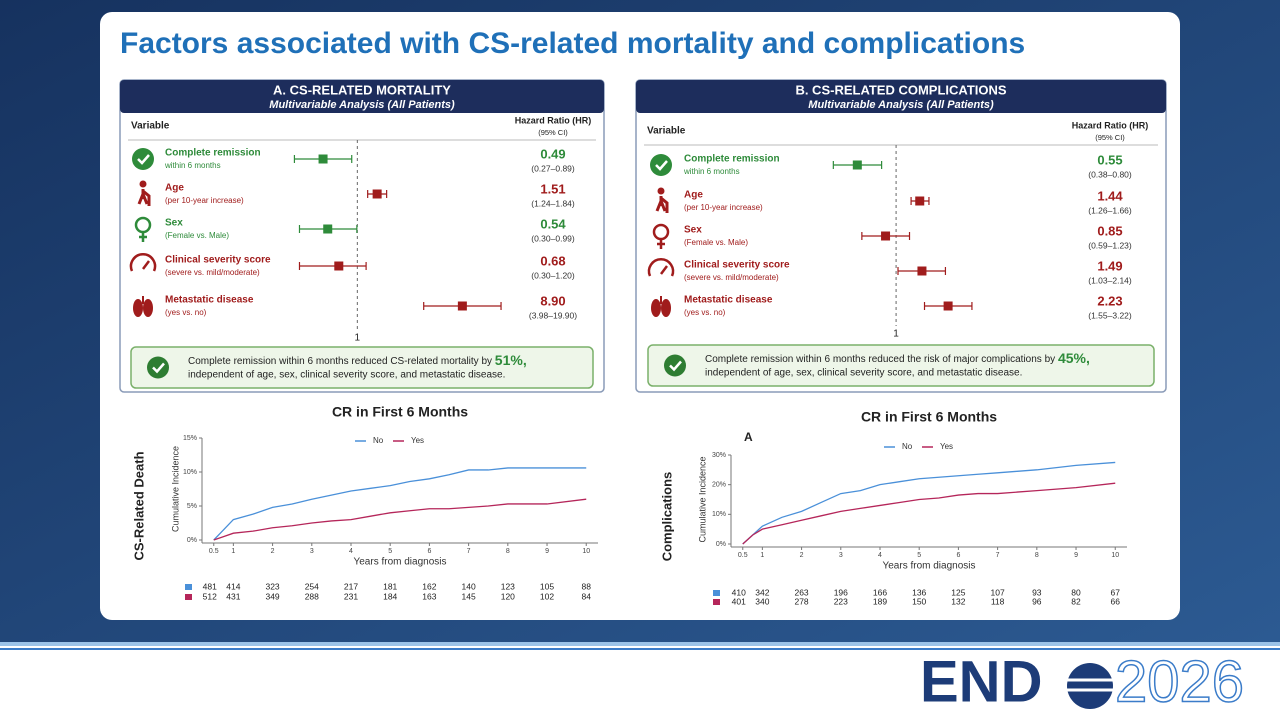 This screenshot has height=720, width=1280. I want to click on at-risk-count: 150, so click(919, 601).